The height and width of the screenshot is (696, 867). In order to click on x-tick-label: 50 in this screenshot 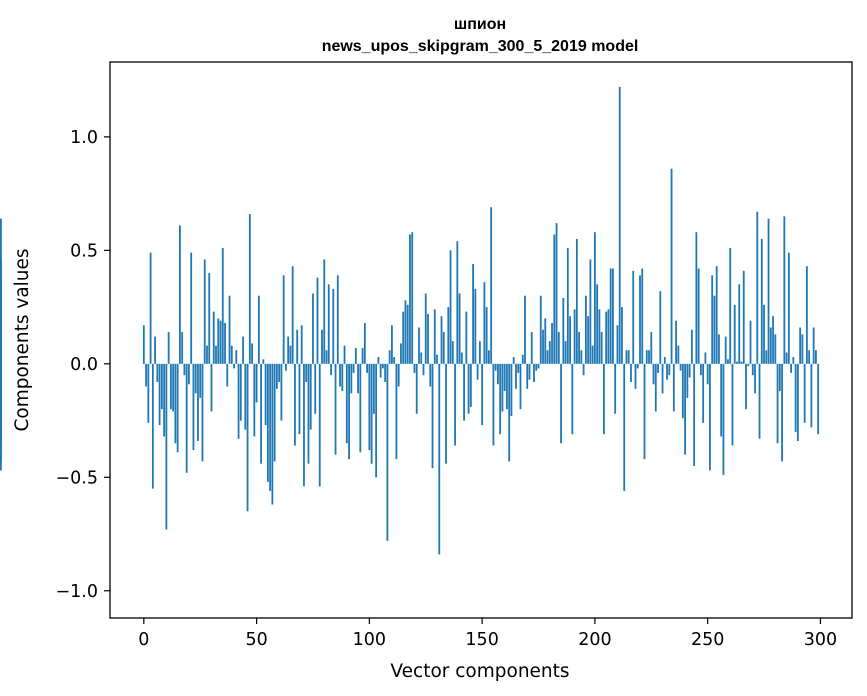, I will do `click(256, 640)`.